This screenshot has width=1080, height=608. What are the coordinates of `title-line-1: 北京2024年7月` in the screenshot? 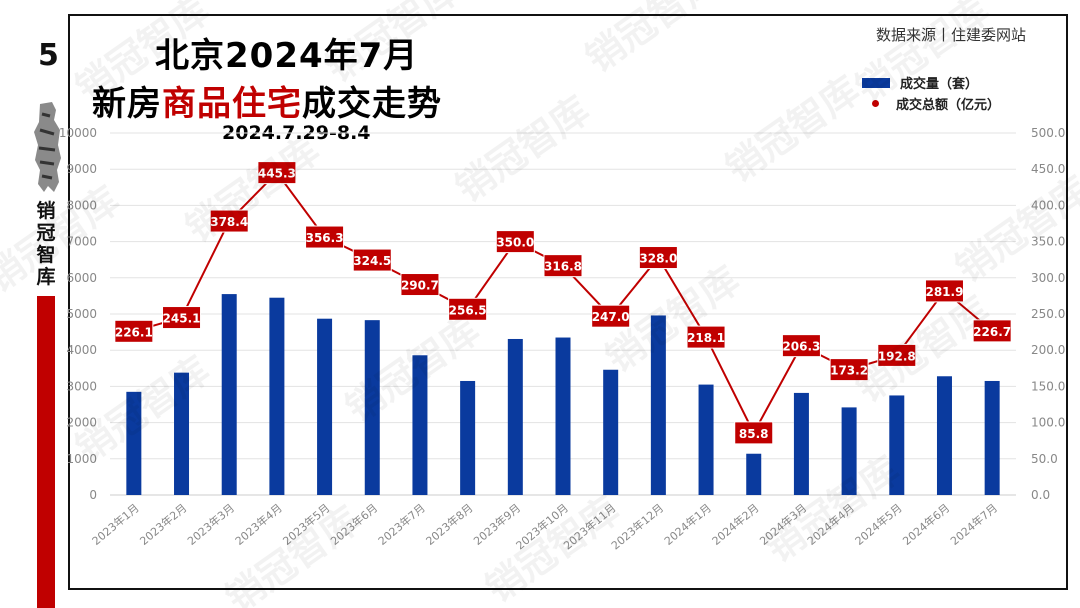 It's located at (287, 56).